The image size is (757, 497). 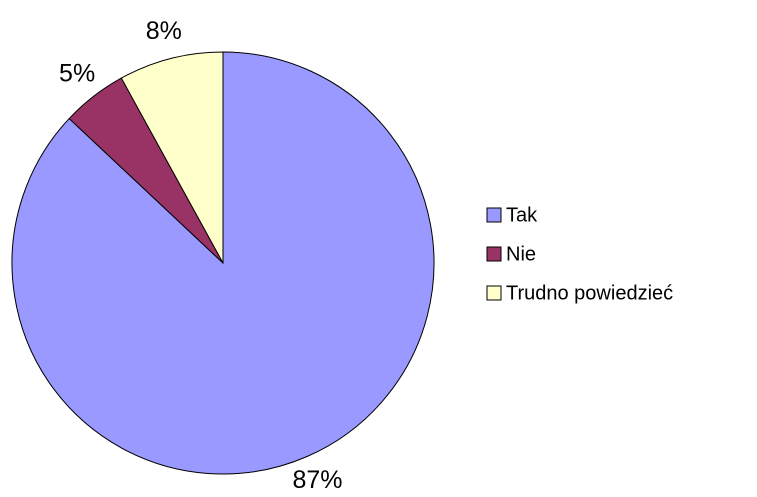 I want to click on legend-label: Nie, so click(x=521, y=254).